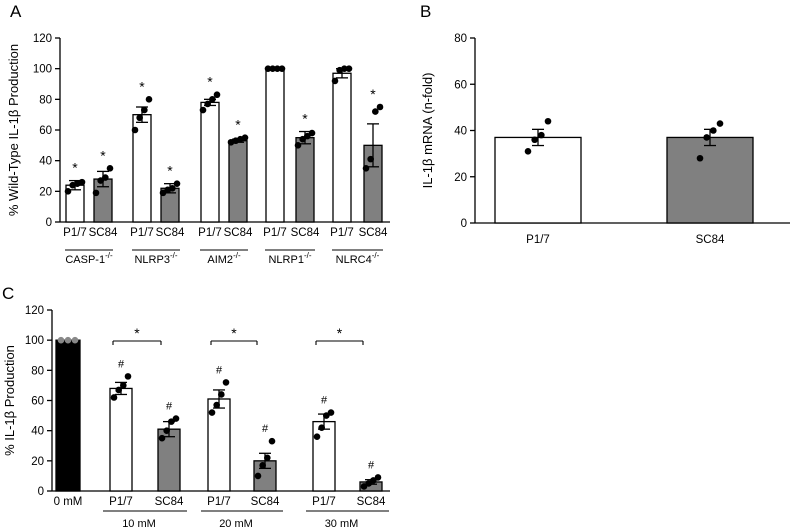  I want to click on group-label: NLRC4-/-, so click(358, 258).